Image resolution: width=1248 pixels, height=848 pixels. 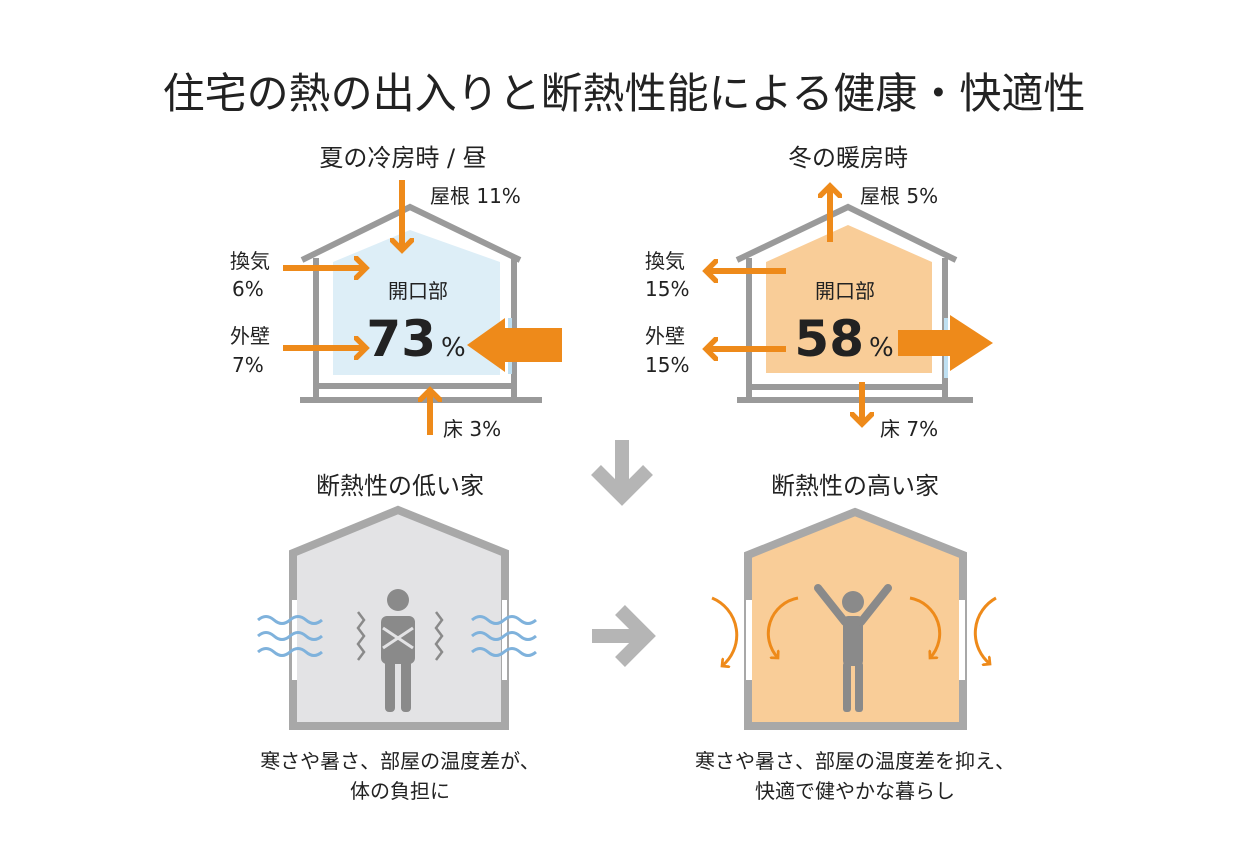 I want to click on high-caption-1: 寒さや暑さ、部屋の温度差を抑え、, so click(x=855, y=761).